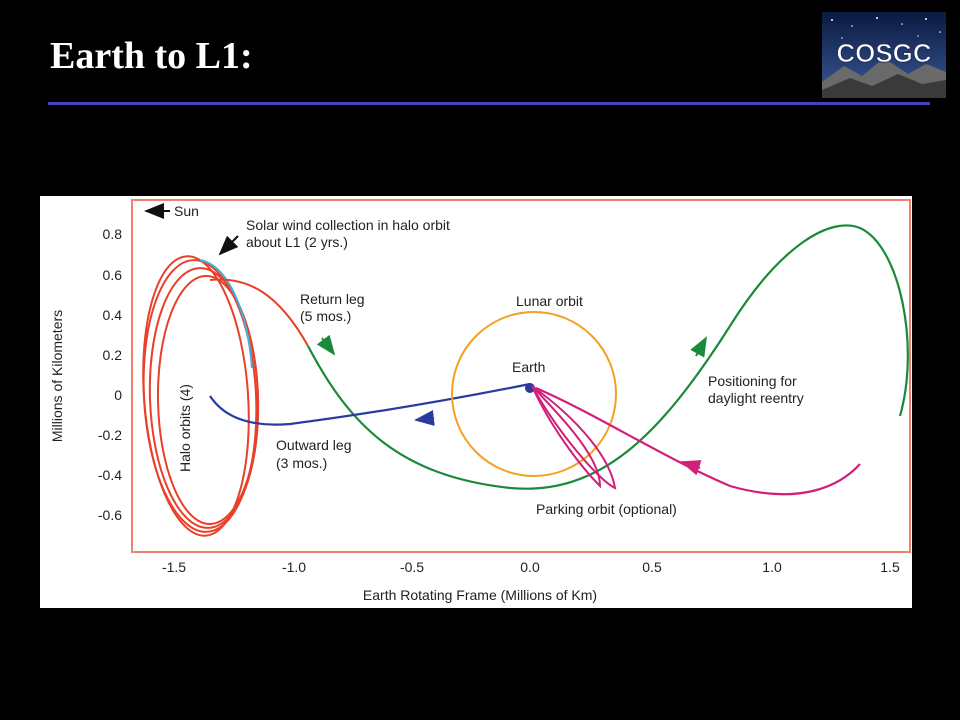 The width and height of the screenshot is (960, 720). I want to click on x-tick-label: -1.5, so click(174, 567).